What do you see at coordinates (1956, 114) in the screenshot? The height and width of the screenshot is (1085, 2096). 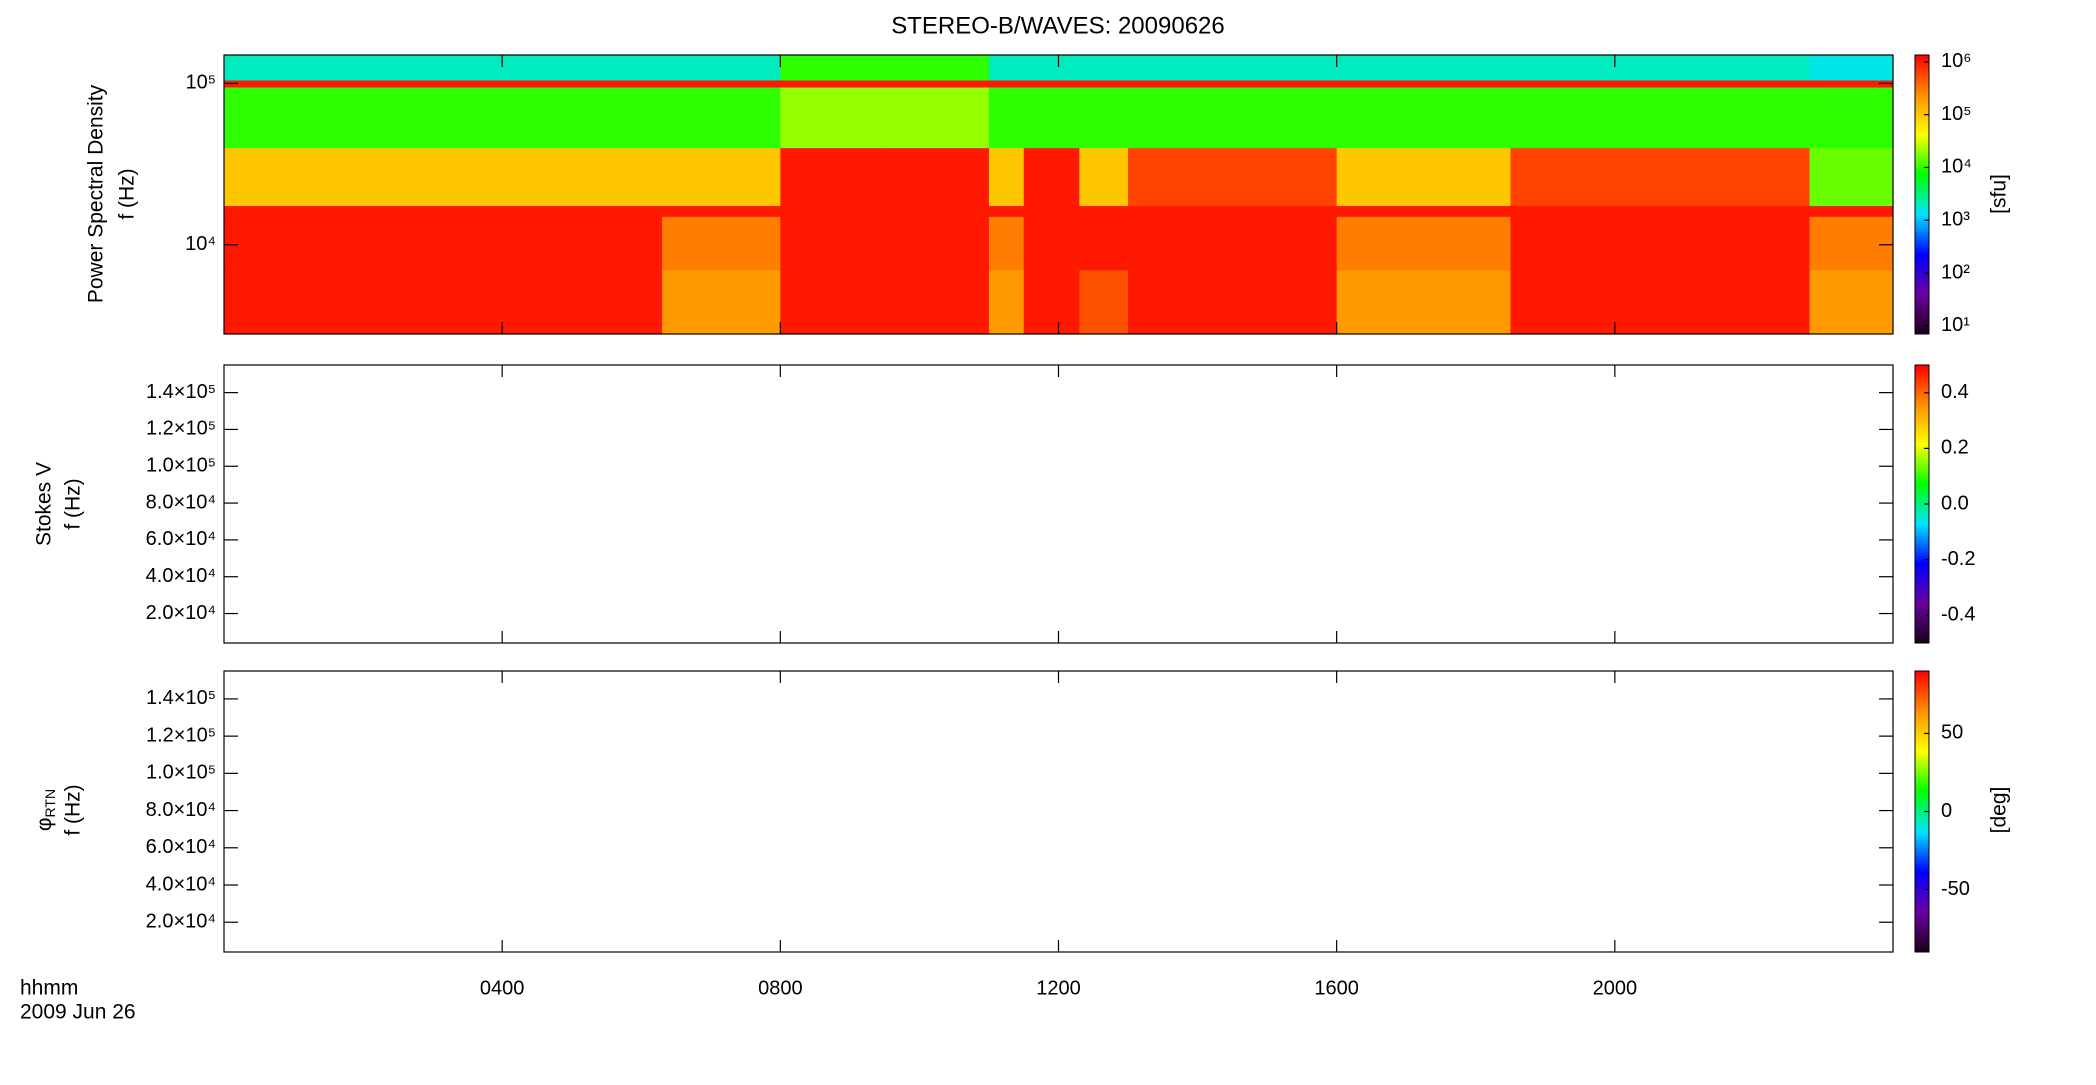 I see `colorbar-tick-label: 10⁵` at bounding box center [1956, 114].